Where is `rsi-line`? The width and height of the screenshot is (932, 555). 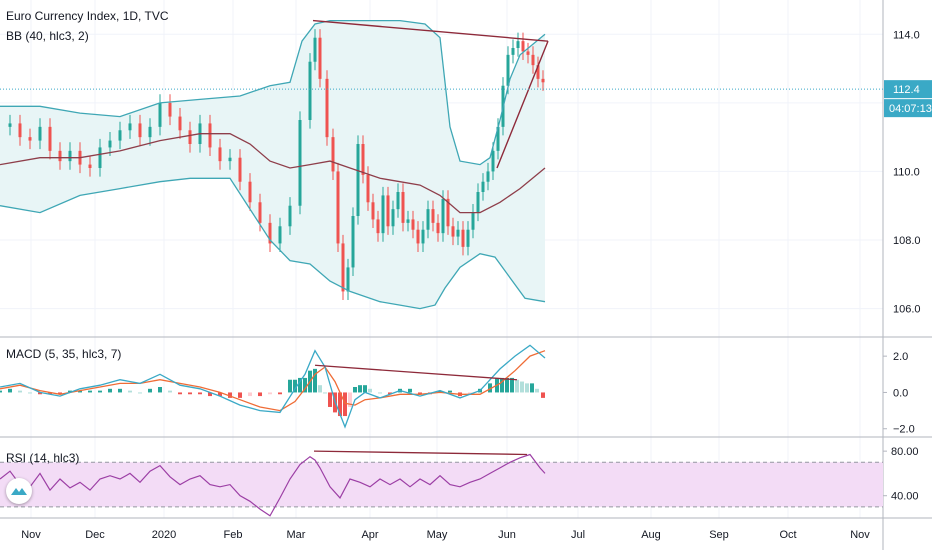
rsi-line is located at coordinates (273, 485).